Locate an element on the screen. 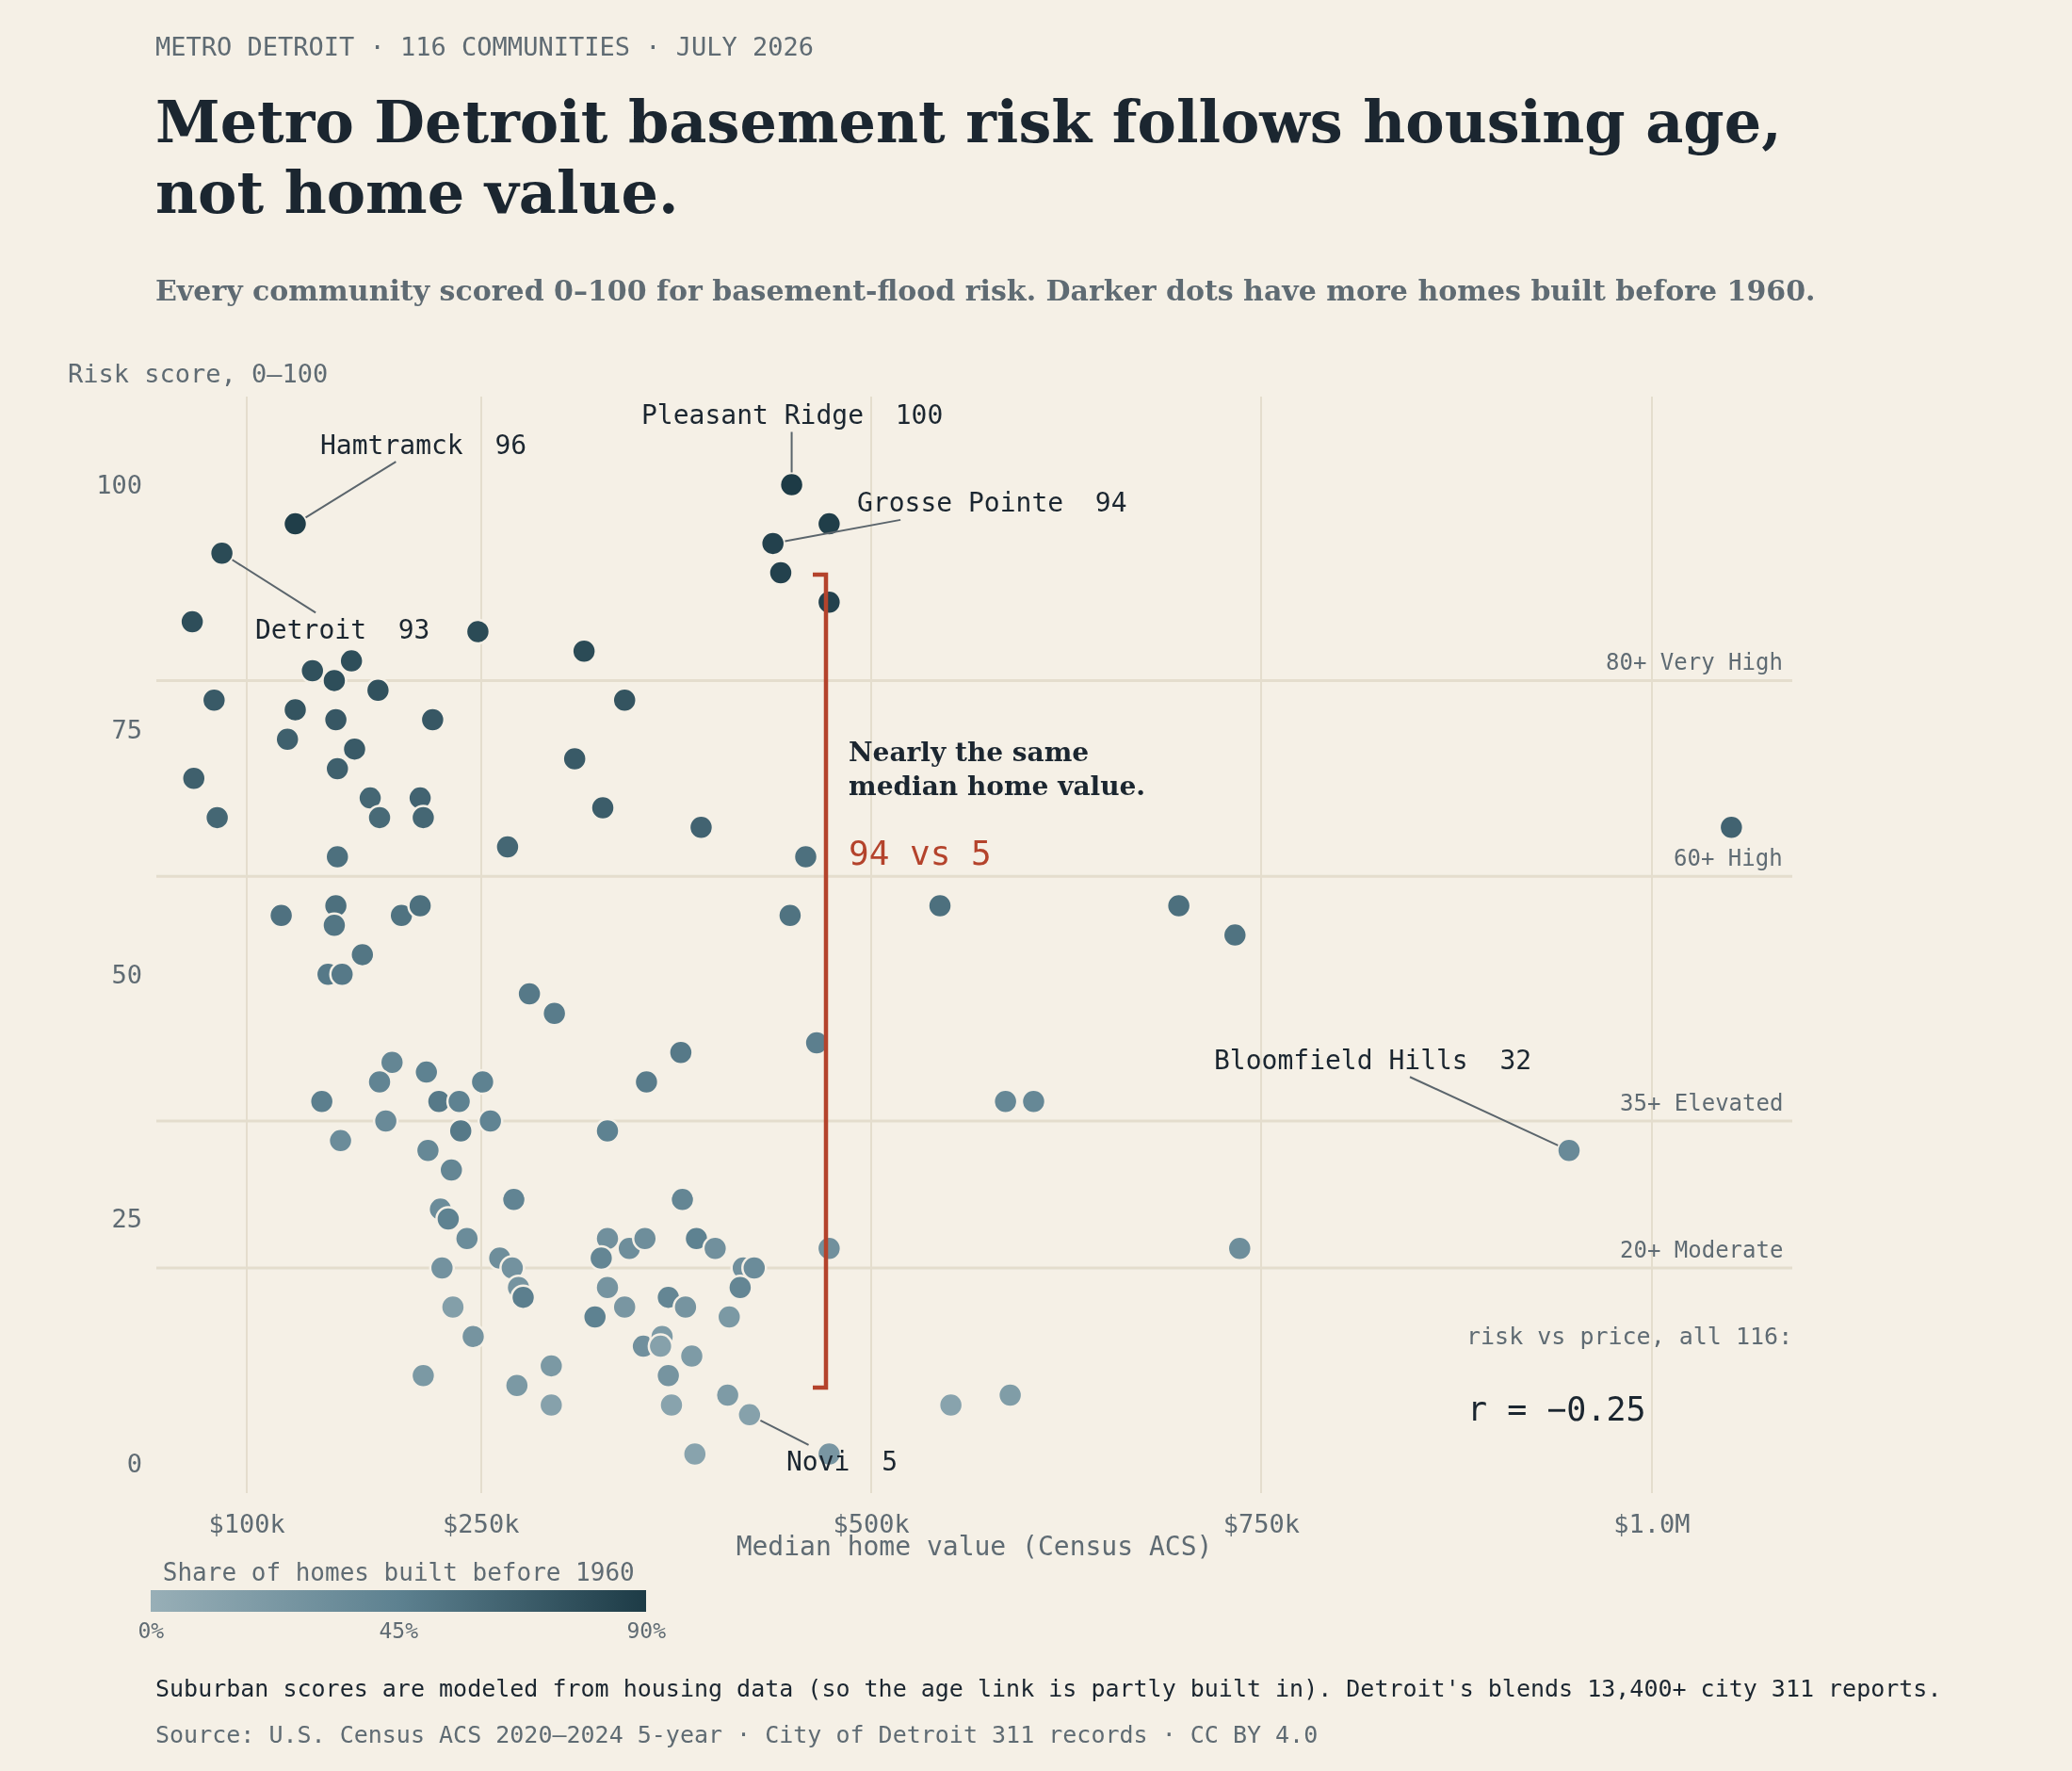 This screenshot has height=1771, width=2072. ref-line-label: 35+ Elevated is located at coordinates (1702, 1103).